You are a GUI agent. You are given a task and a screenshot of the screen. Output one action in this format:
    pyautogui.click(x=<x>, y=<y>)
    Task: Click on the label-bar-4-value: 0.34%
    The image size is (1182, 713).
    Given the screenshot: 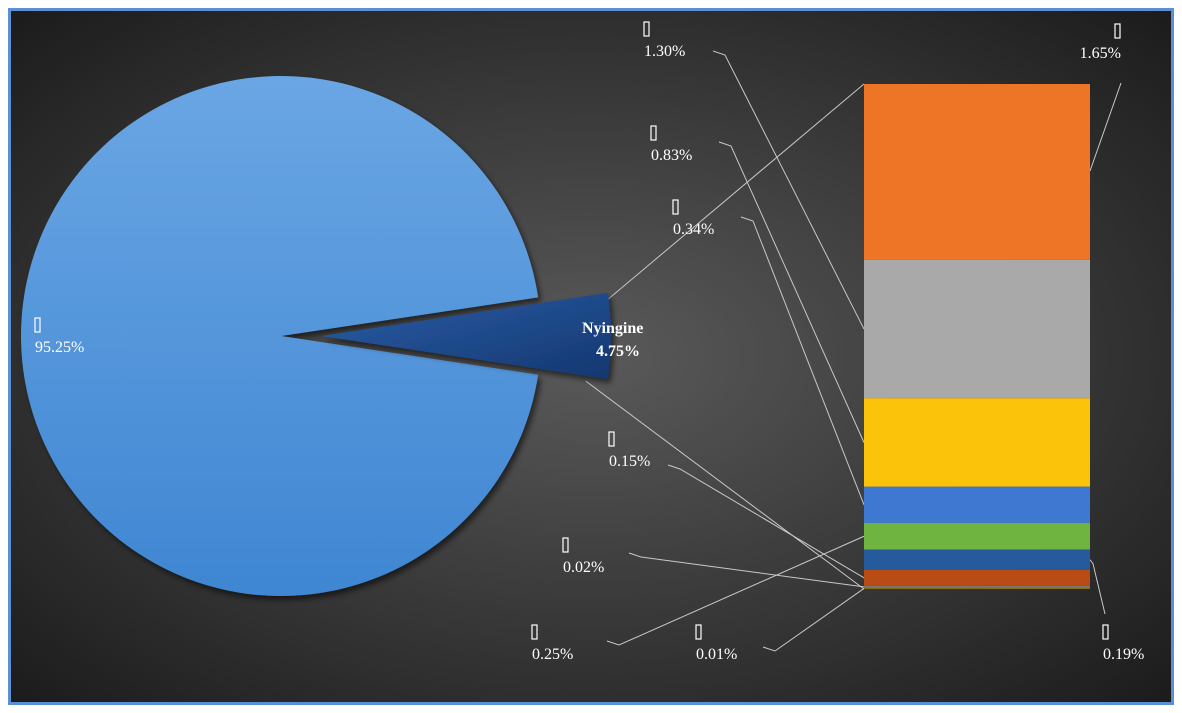 What is the action you would take?
    pyautogui.click(x=693, y=229)
    